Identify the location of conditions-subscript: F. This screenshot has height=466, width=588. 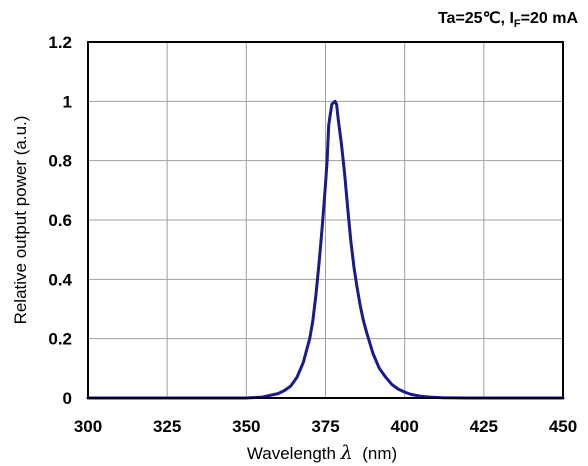
(517, 24).